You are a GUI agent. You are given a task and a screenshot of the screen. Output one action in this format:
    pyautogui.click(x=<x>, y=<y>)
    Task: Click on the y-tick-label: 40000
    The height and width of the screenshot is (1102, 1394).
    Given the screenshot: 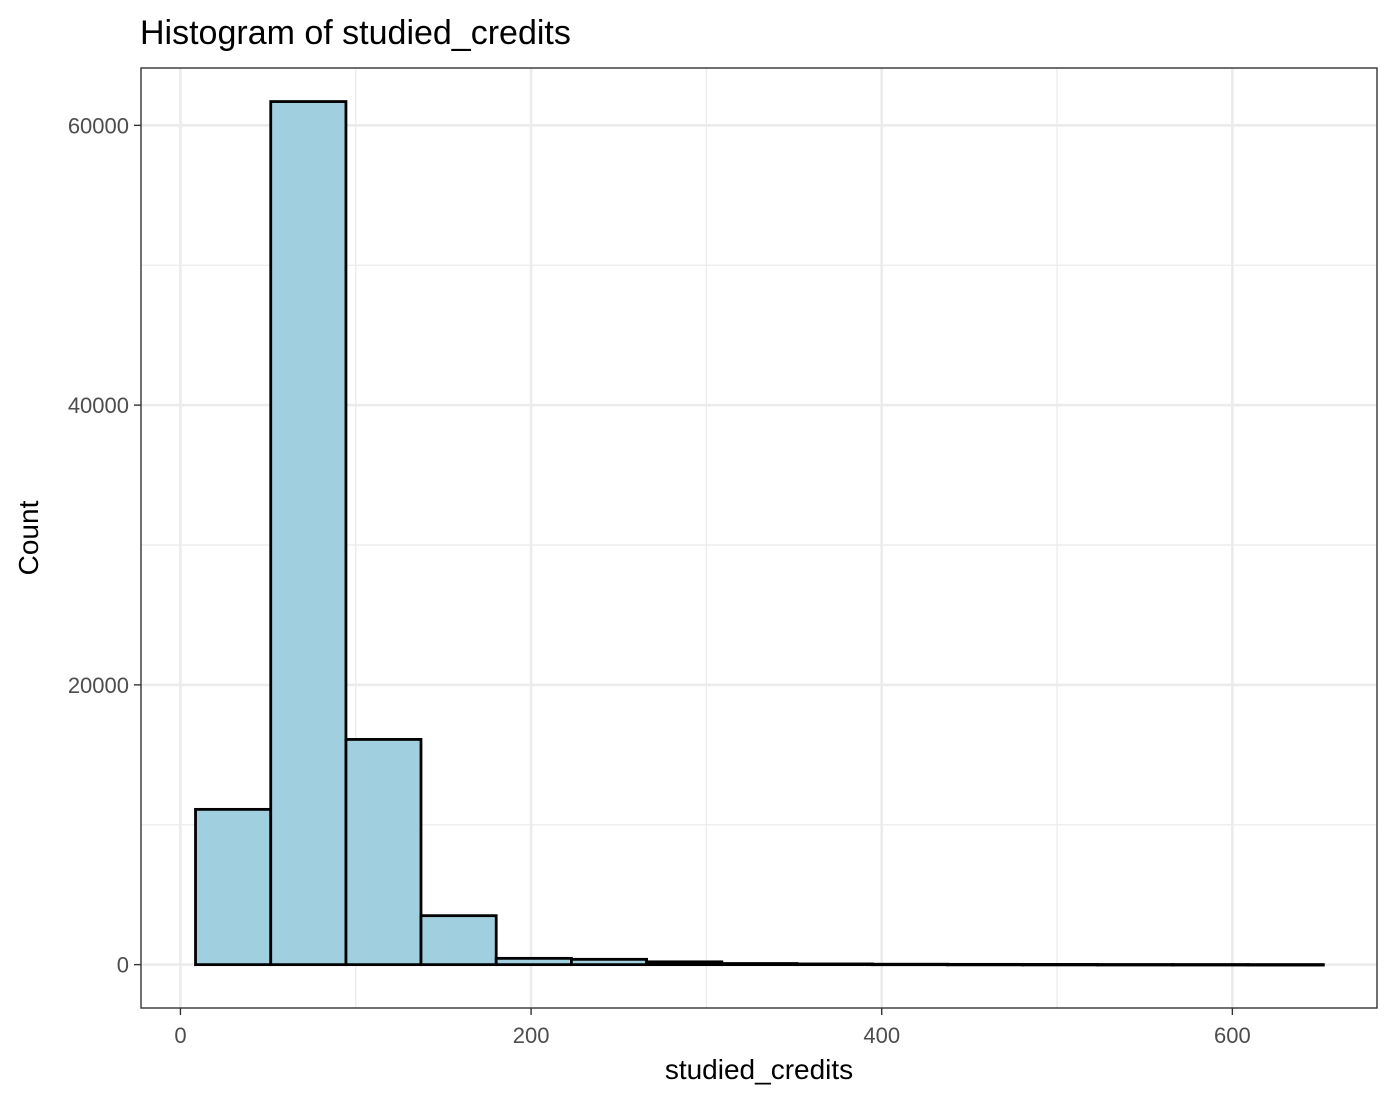 What is the action you would take?
    pyautogui.click(x=98, y=405)
    